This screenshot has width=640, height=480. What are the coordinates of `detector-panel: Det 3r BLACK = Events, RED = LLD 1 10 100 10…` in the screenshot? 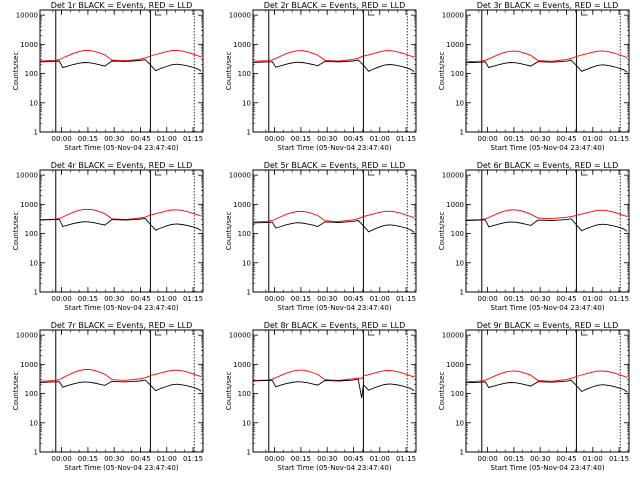 It's located at (532, 80).